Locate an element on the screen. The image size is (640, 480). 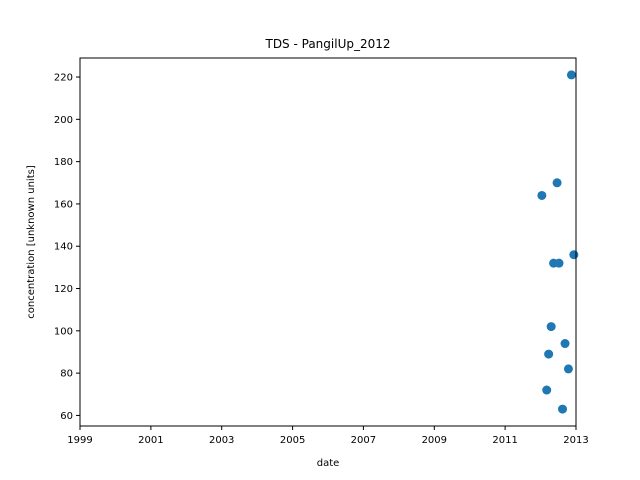
data-points is located at coordinates (558, 242).